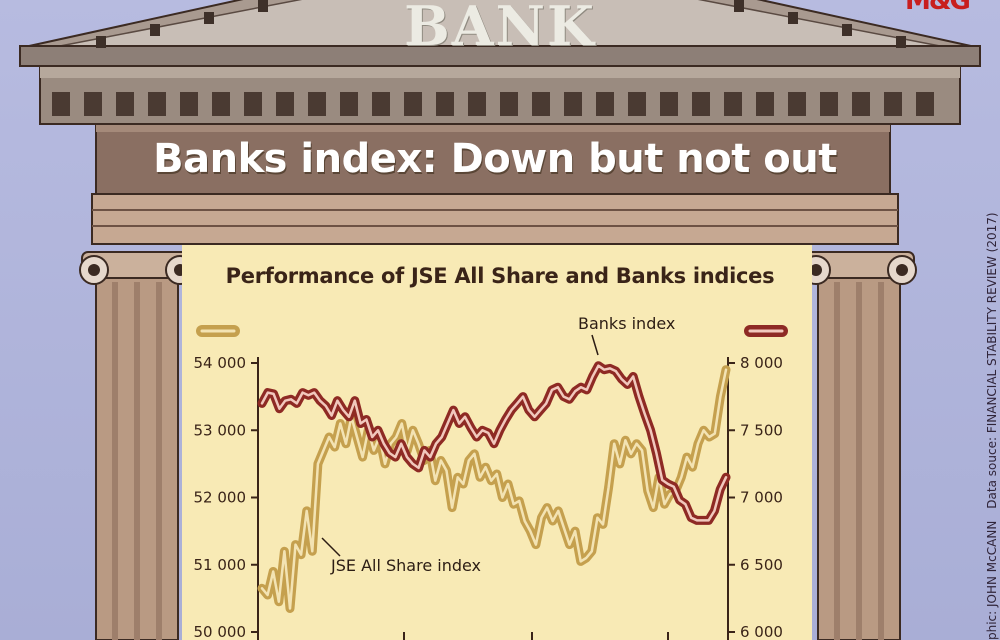 This screenshot has height=640, width=1000. Describe the element at coordinates (761, 498) in the screenshot. I see `right-tick-label: 7 000` at that location.